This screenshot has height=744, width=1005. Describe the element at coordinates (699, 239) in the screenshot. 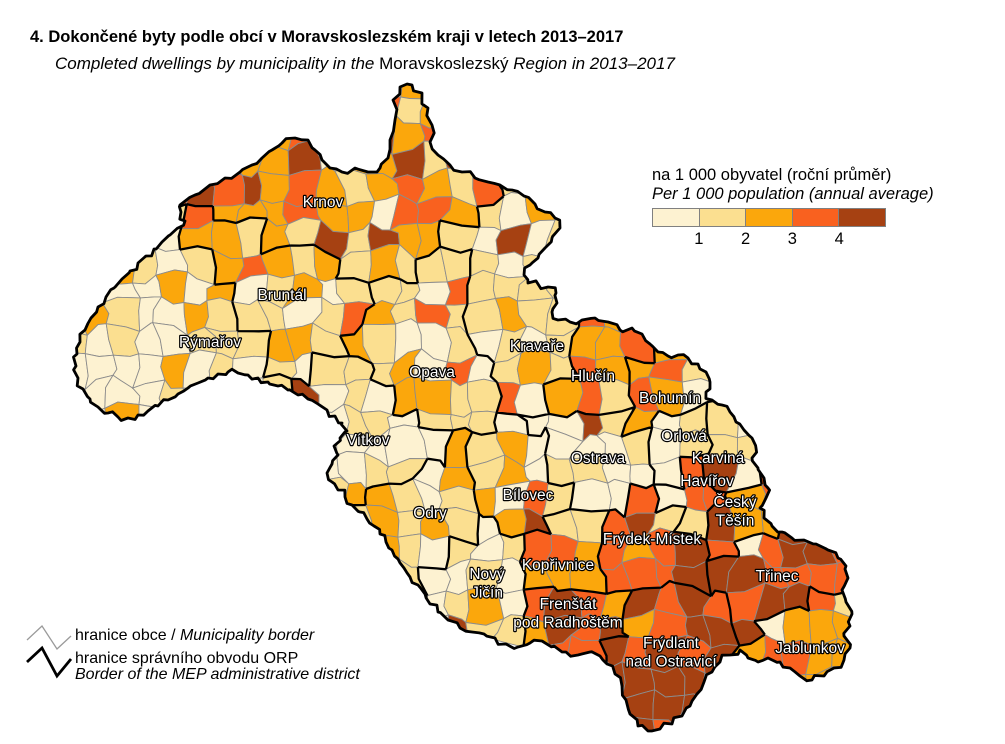

I see `legend-tick: 1` at that location.